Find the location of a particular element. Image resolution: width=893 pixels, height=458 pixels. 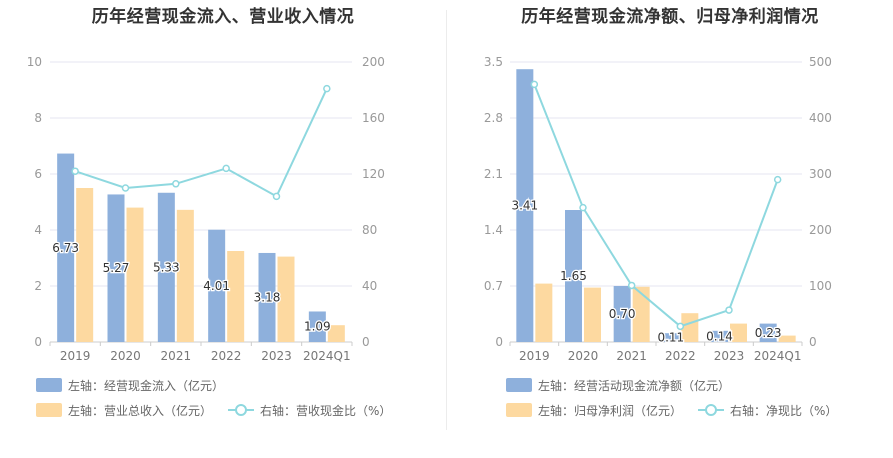

legend-item-netcash: 左轴：经营活动现金流净额（亿元） is located at coordinates (618, 385).